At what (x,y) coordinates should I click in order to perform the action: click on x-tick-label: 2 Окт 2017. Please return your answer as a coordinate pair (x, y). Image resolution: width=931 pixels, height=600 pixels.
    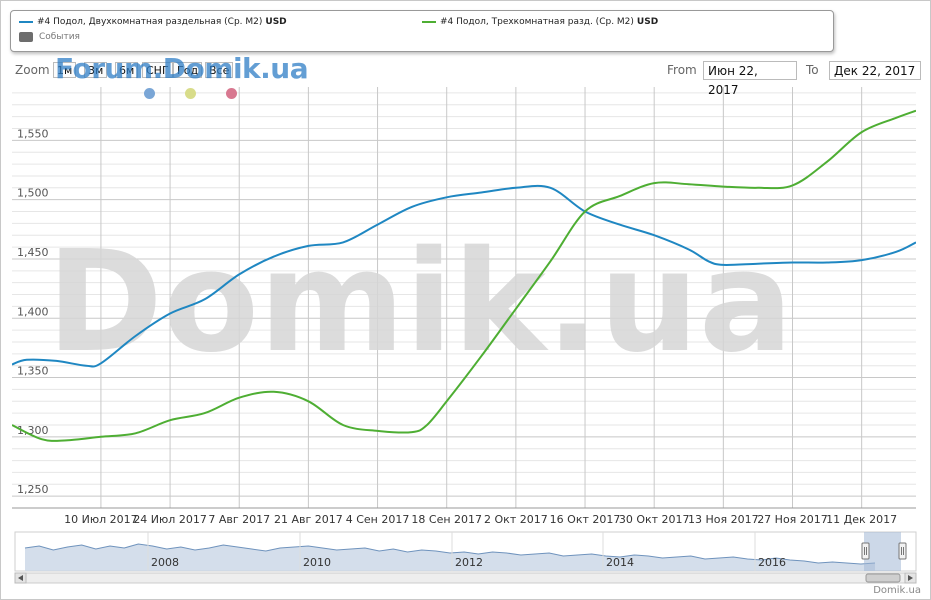
    Looking at the image, I should click on (516, 519).